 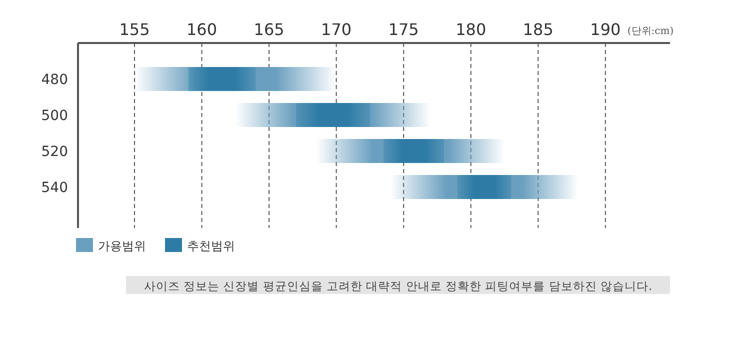 I want to click on x-tick-label: 180, so click(x=471, y=29).